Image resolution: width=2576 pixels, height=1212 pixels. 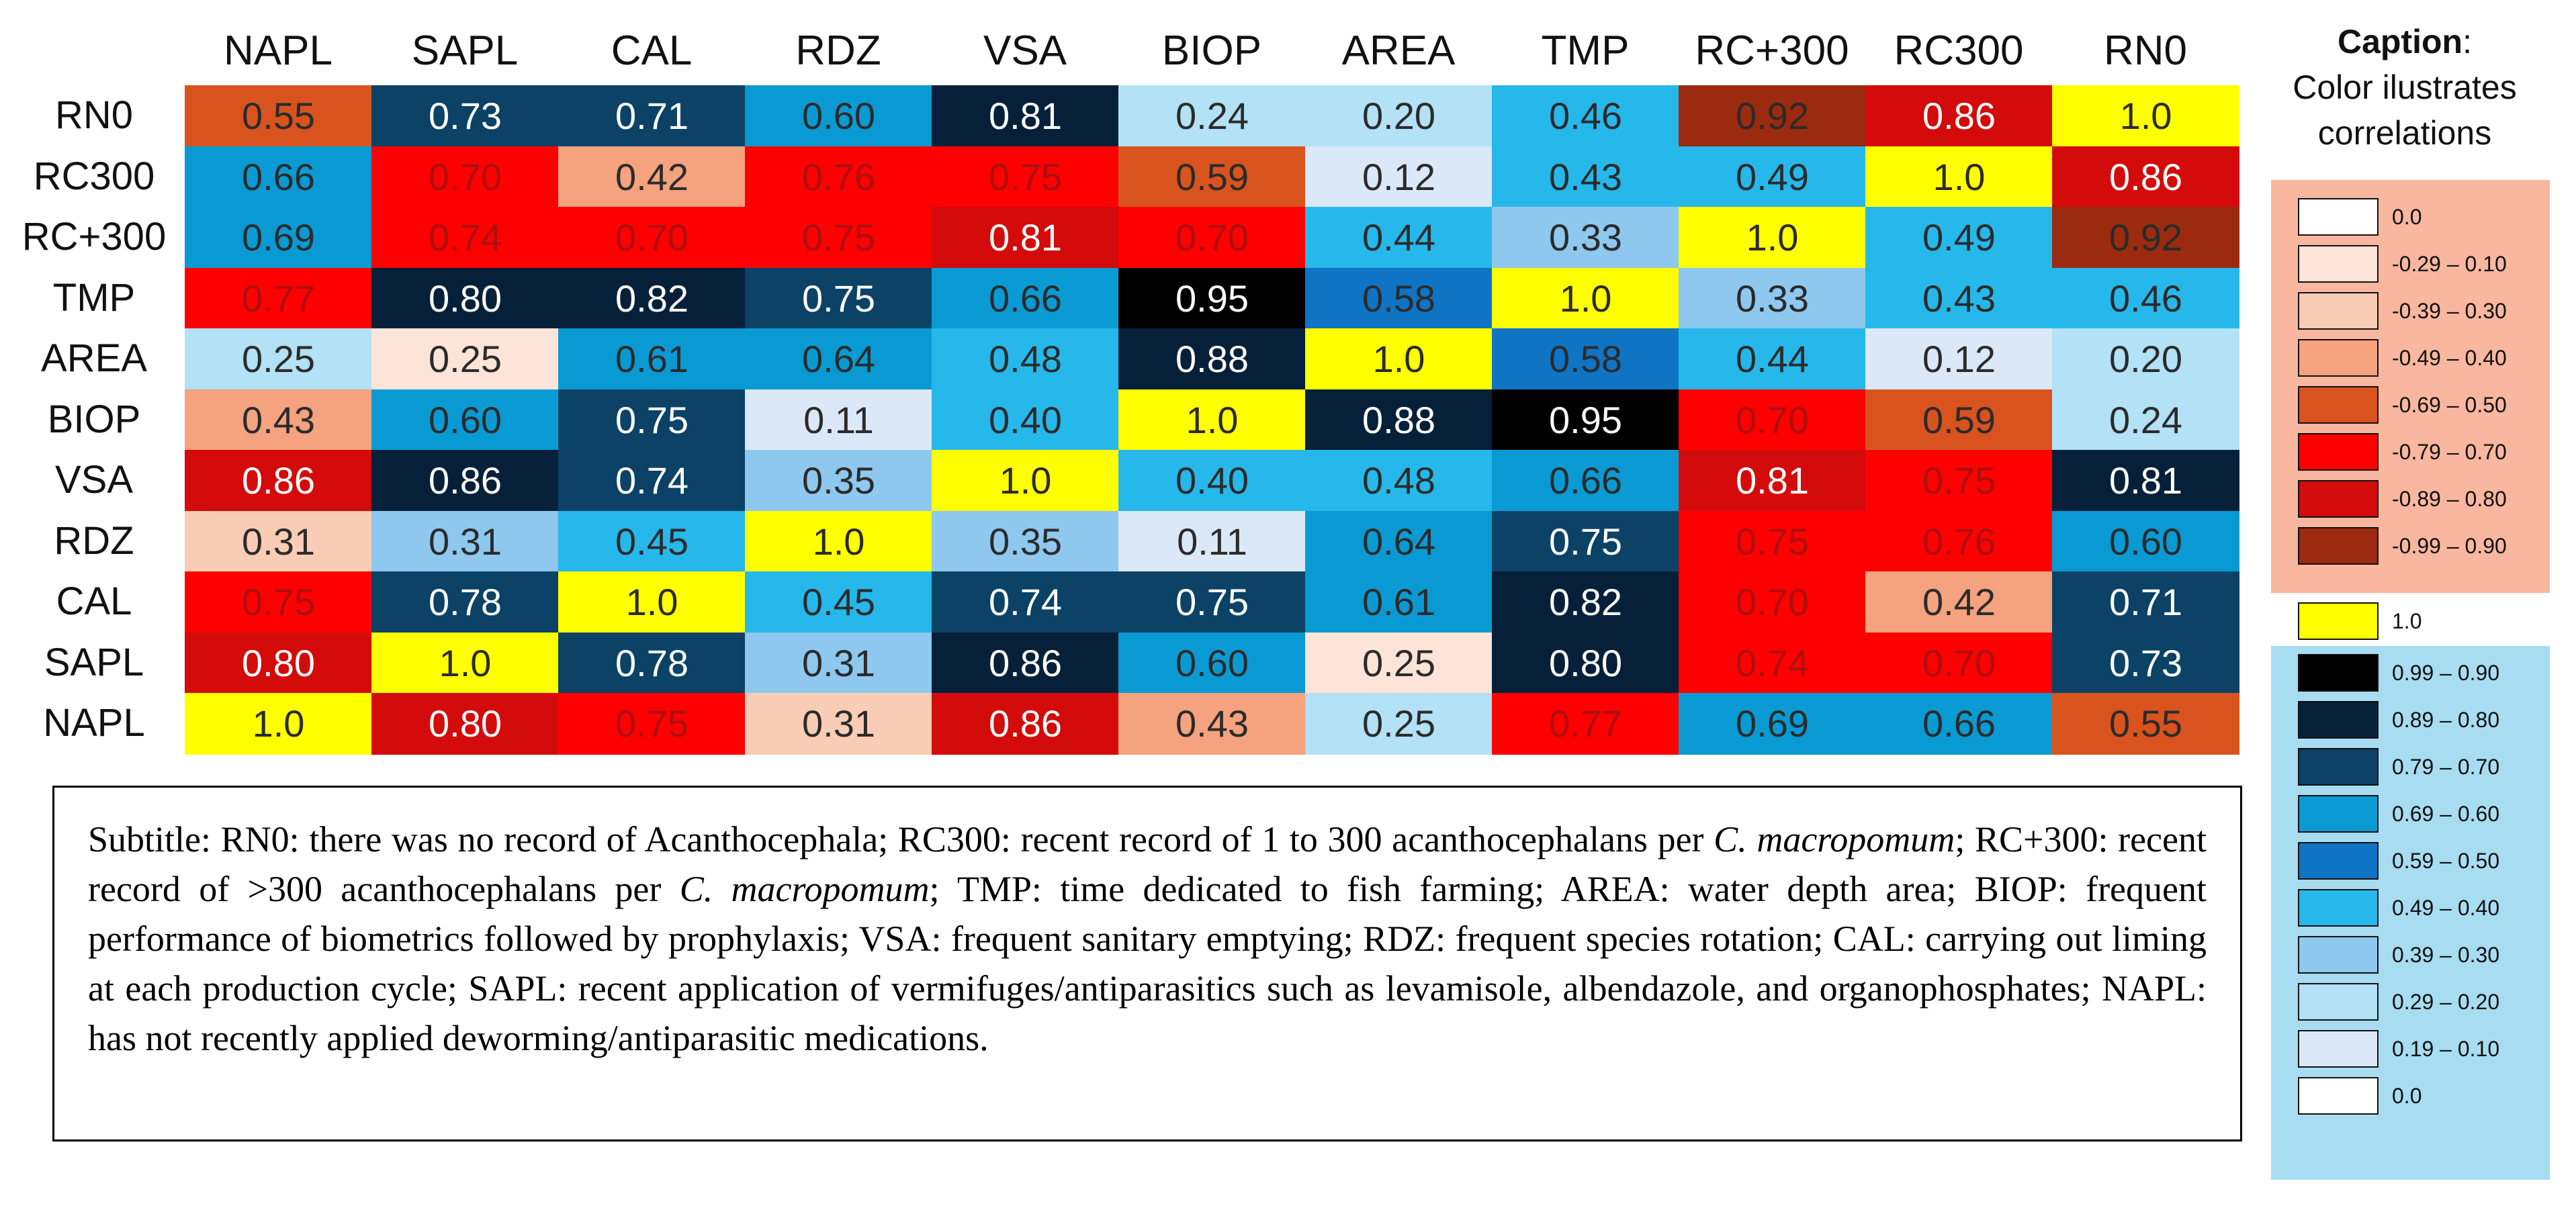 I want to click on heatmap-cell: 0.48, so click(x=1399, y=481).